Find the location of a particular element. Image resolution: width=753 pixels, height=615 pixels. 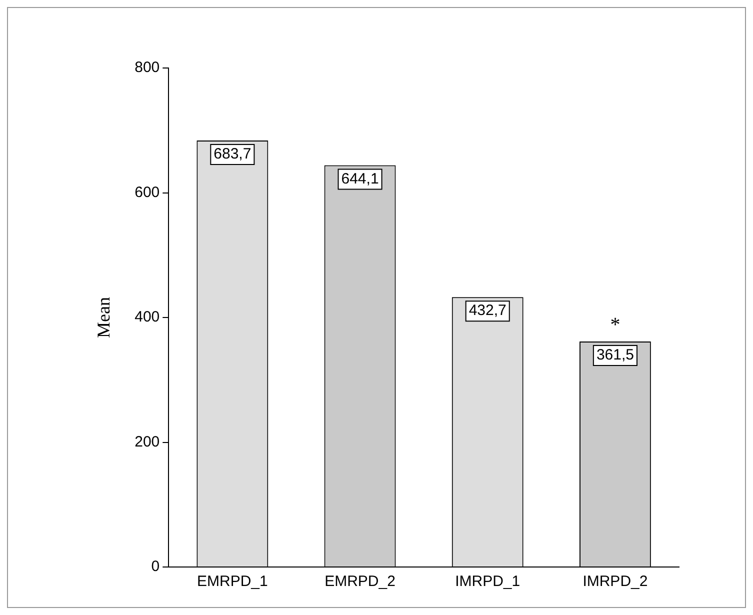

data-label: 644,1 is located at coordinates (360, 179).